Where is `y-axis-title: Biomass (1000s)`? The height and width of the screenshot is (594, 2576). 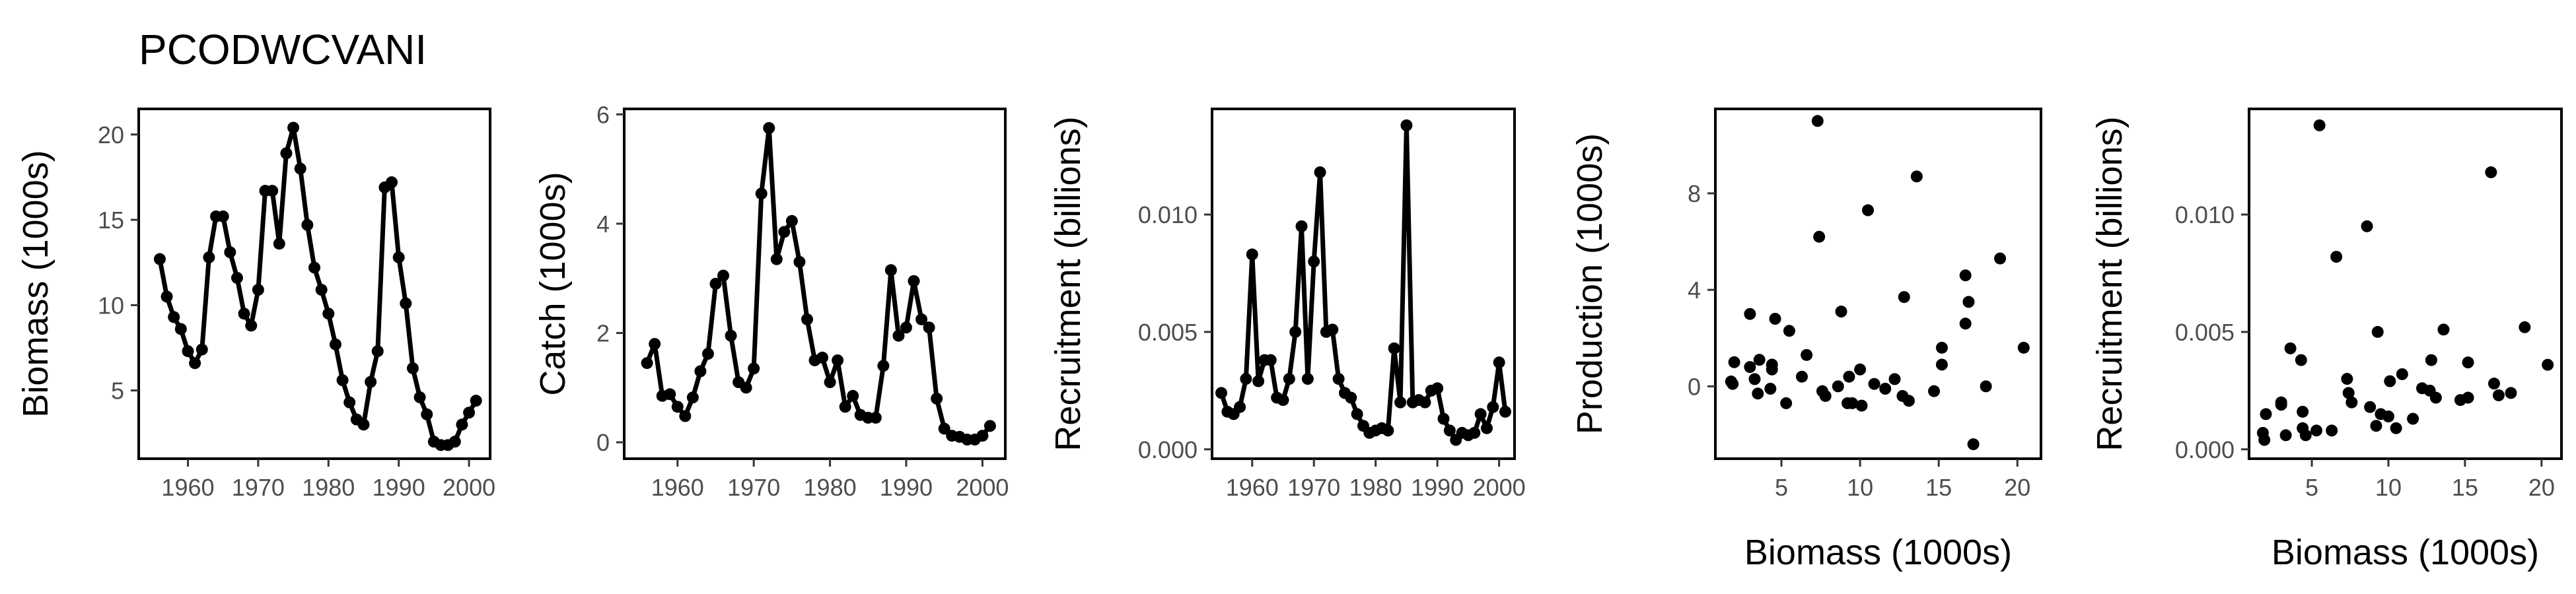 y-axis-title: Biomass (1000s) is located at coordinates (35, 283).